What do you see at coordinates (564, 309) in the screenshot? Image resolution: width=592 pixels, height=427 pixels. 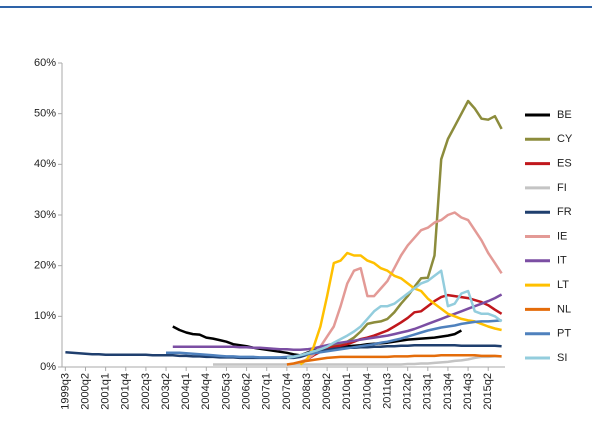 I see `legend-label: NL` at bounding box center [564, 309].